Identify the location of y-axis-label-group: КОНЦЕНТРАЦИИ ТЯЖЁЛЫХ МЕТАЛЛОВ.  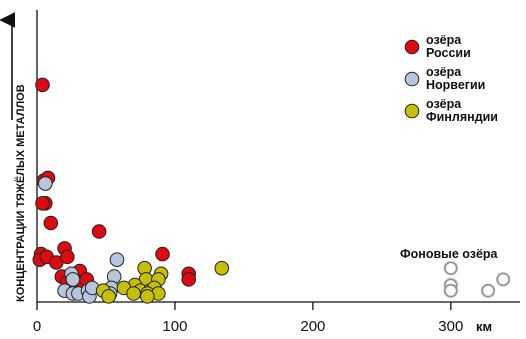
(13, 157).